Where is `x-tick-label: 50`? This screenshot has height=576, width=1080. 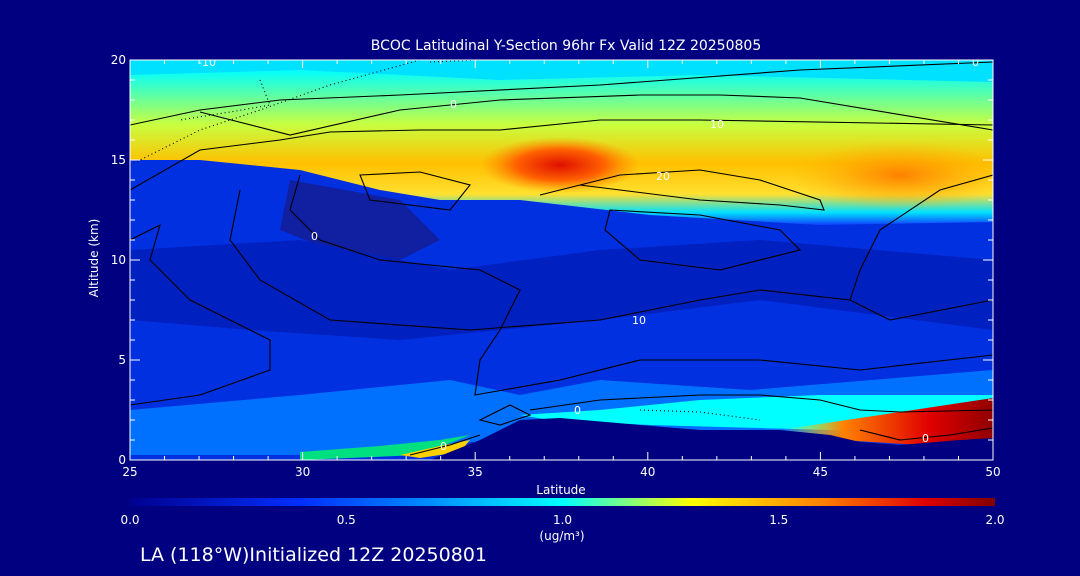 x-tick-label: 50 is located at coordinates (992, 472).